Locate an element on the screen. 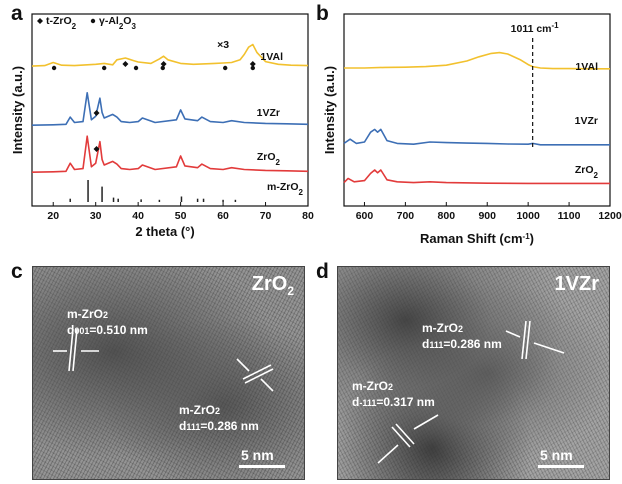  scalebar-label-d: 5 nm is located at coordinates (556, 455).